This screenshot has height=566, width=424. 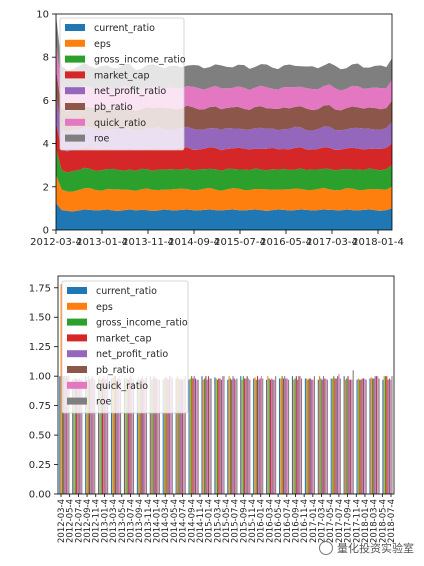 I want to click on bar-legend-label: current_ratio, so click(x=126, y=291).